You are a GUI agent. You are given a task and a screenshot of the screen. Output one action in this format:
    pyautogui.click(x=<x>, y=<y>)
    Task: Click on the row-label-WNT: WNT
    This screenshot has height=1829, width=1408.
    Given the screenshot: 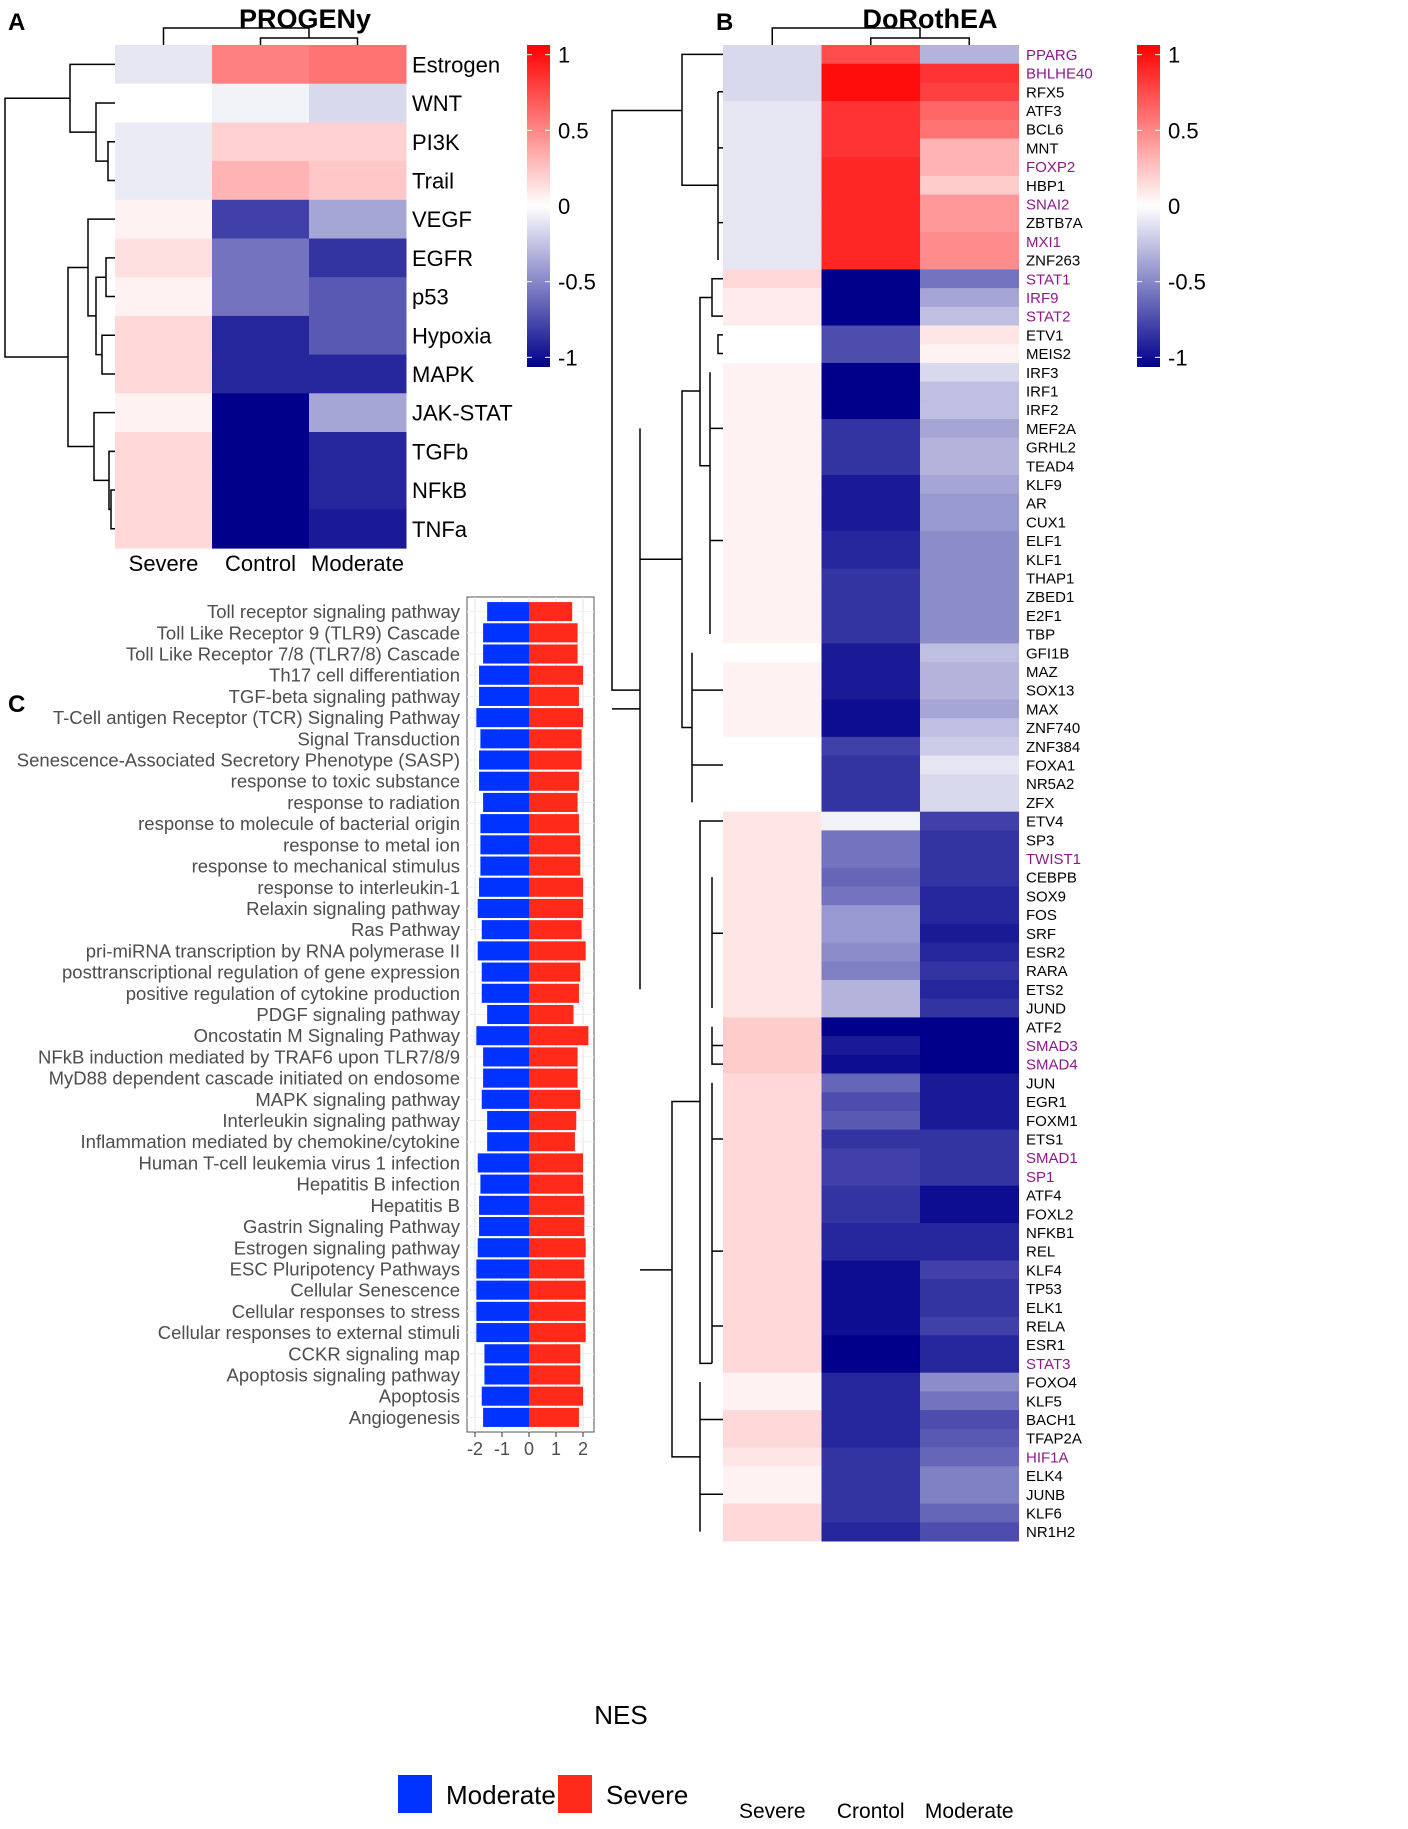 What is the action you would take?
    pyautogui.click(x=437, y=103)
    